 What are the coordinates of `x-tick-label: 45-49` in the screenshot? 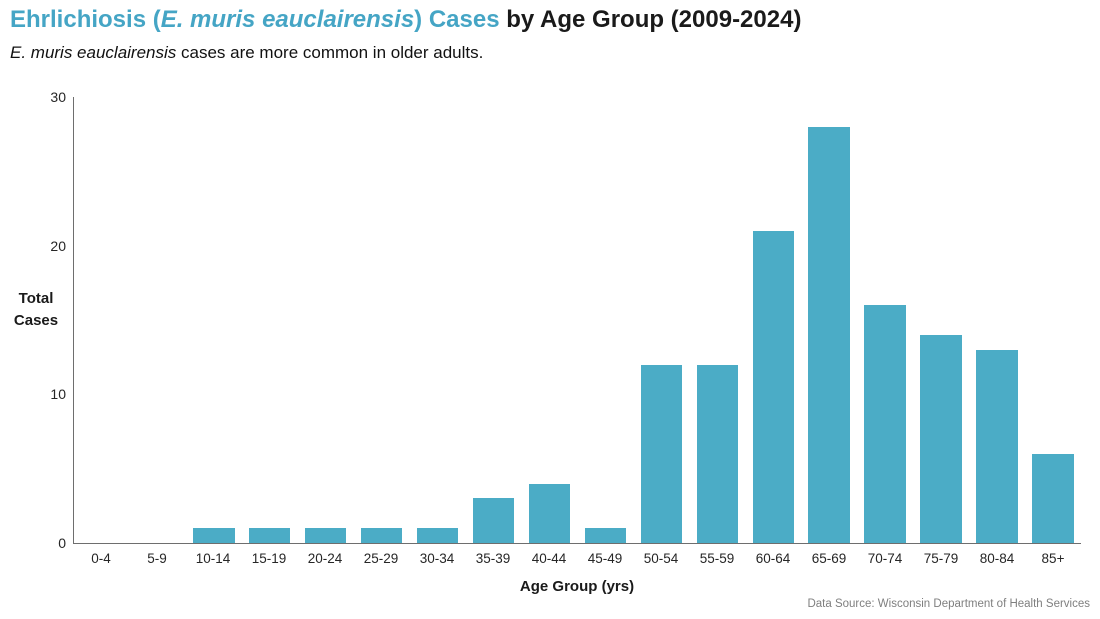 It's located at (605, 558).